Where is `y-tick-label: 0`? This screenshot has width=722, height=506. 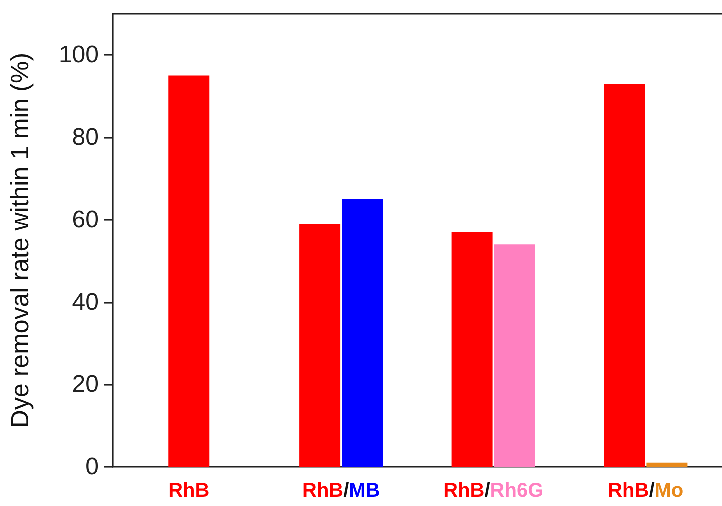
y-tick-label: 0 is located at coordinates (92, 467).